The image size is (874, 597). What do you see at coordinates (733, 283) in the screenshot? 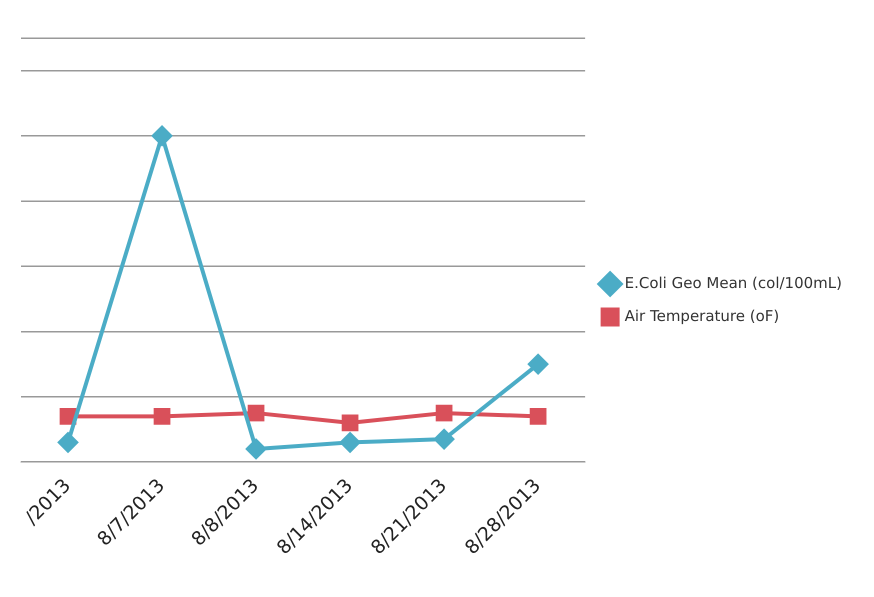
I see `legend-label: E.Coli Geo Mean (col/100mL)` at bounding box center [733, 283].